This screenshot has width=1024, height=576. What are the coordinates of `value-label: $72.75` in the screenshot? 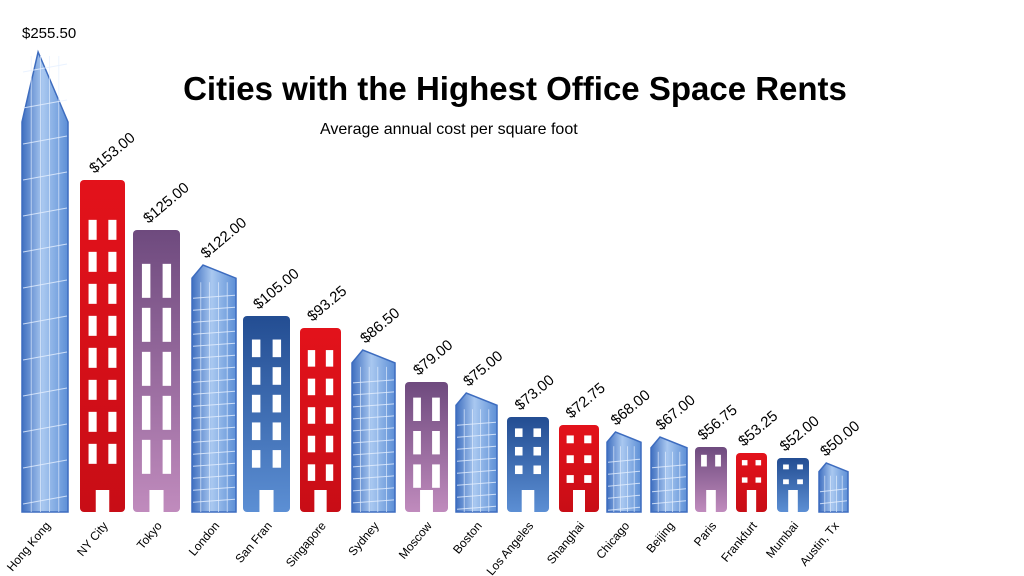 It's located at (586, 401).